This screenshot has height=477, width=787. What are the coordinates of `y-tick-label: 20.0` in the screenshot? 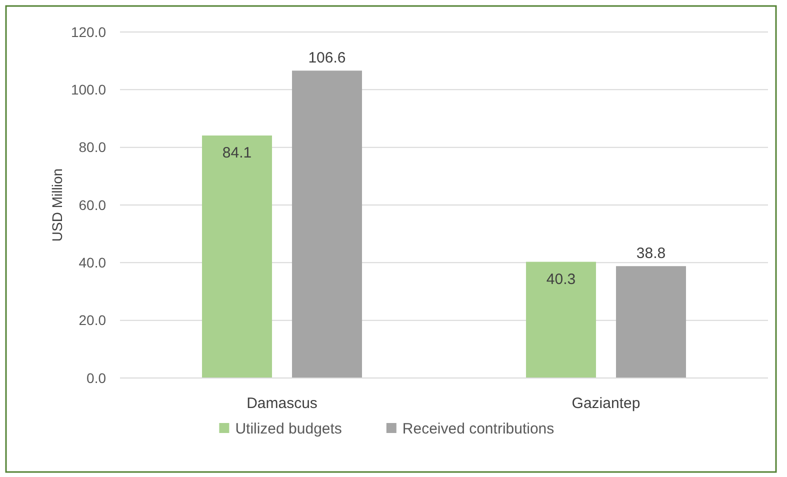 It's located at (92, 320).